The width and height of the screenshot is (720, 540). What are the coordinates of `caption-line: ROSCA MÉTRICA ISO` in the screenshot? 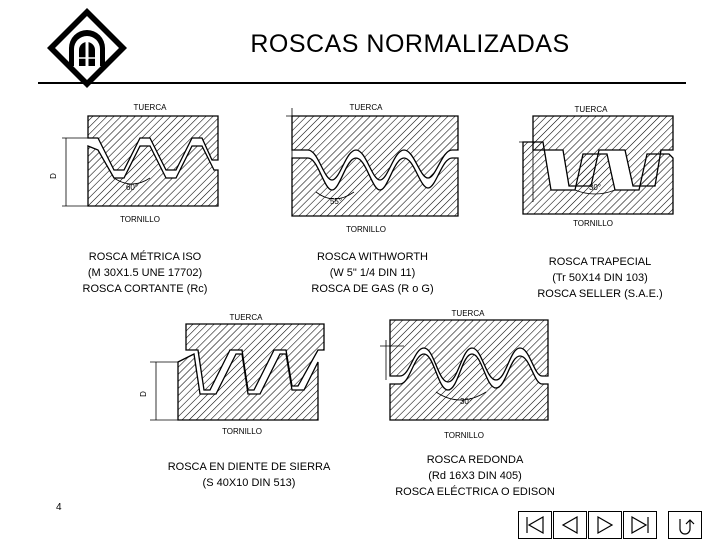 It's located at (145, 257).